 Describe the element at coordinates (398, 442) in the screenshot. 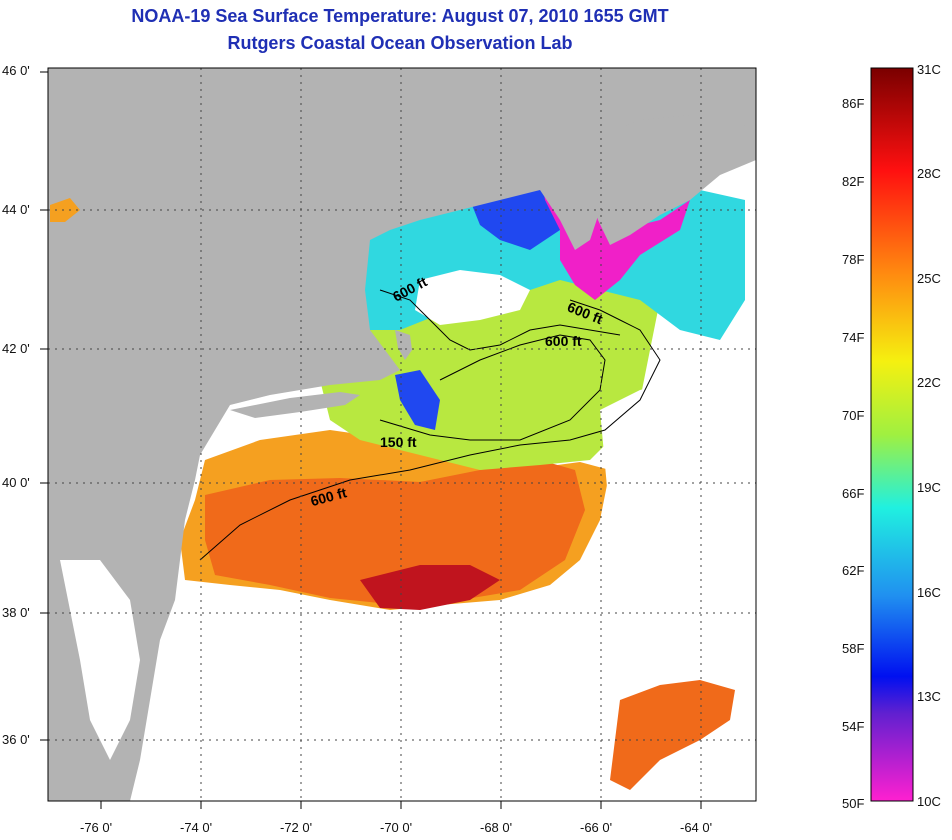

I see `contour-label-150: 150 ft` at that location.